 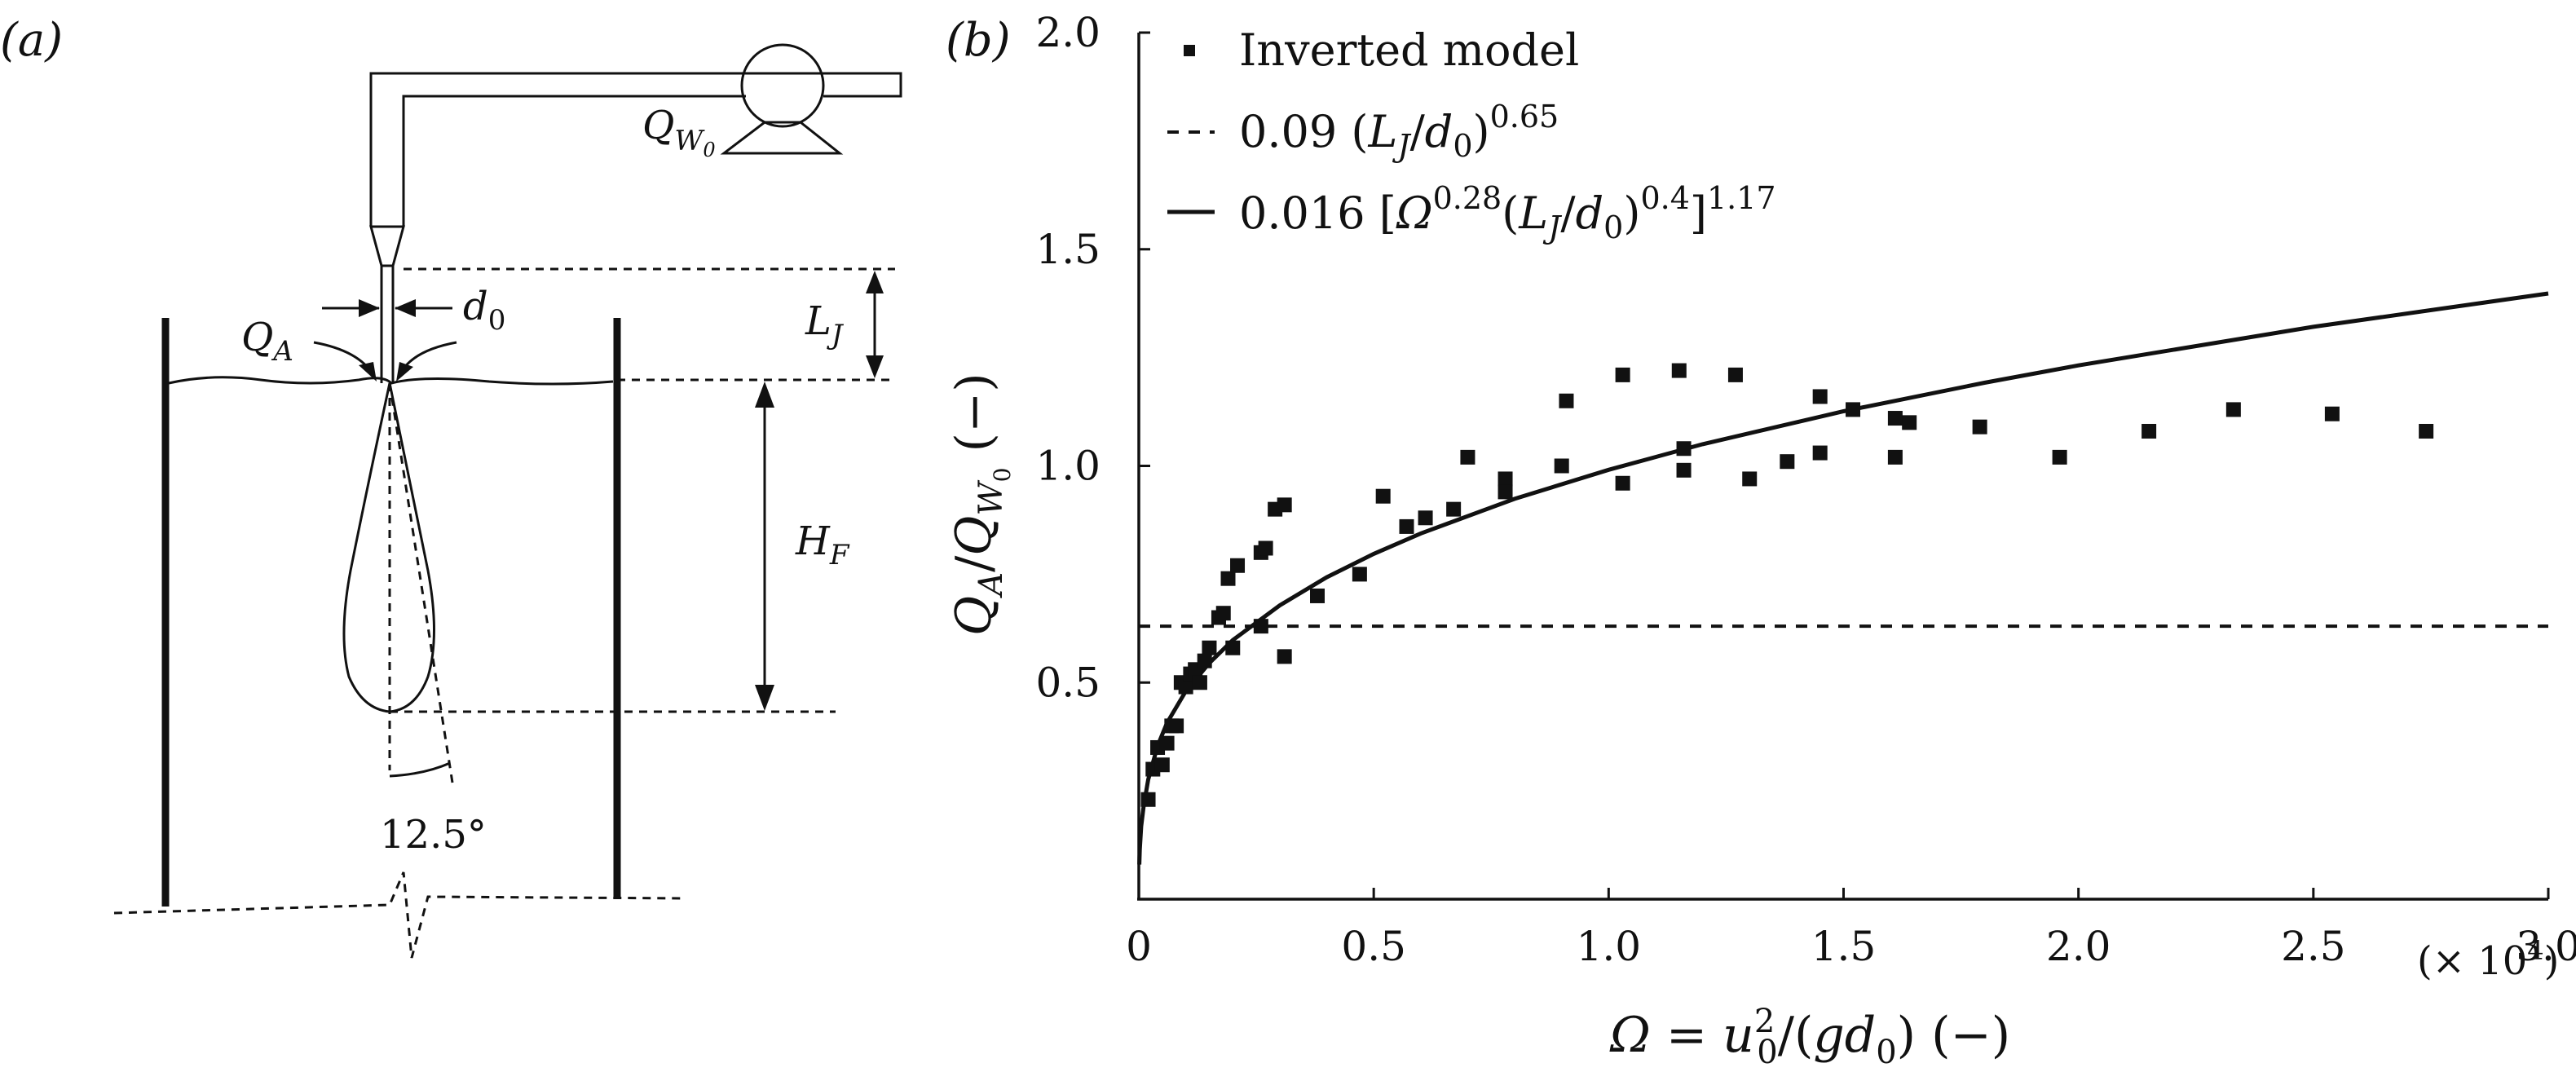 I want to click on penetration-depth-label: HF, so click(x=822, y=544).